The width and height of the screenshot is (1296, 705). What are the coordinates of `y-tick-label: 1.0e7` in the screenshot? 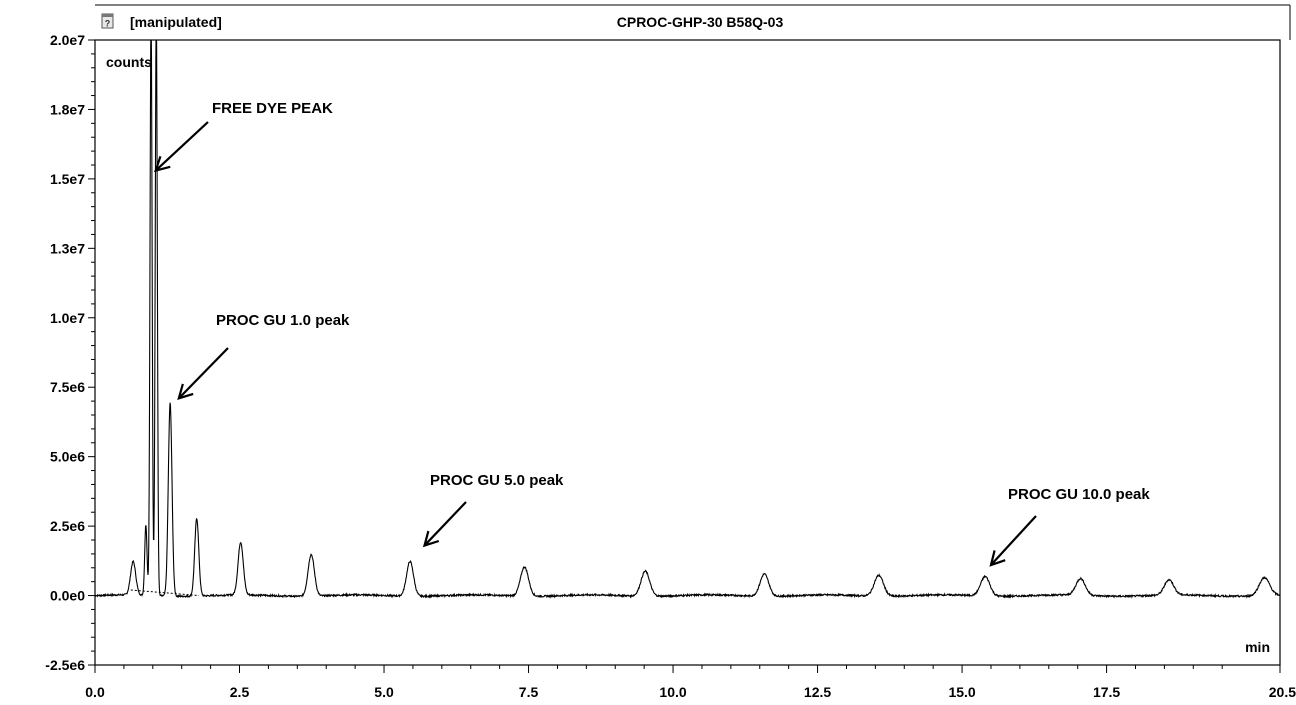 It's located at (67, 318).